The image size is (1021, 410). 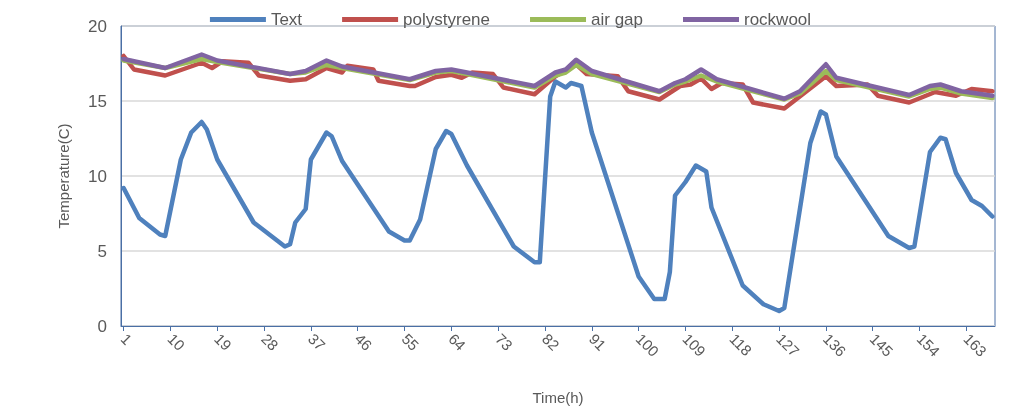 What do you see at coordinates (97, 176) in the screenshot?
I see `y-tick-label: 10` at bounding box center [97, 176].